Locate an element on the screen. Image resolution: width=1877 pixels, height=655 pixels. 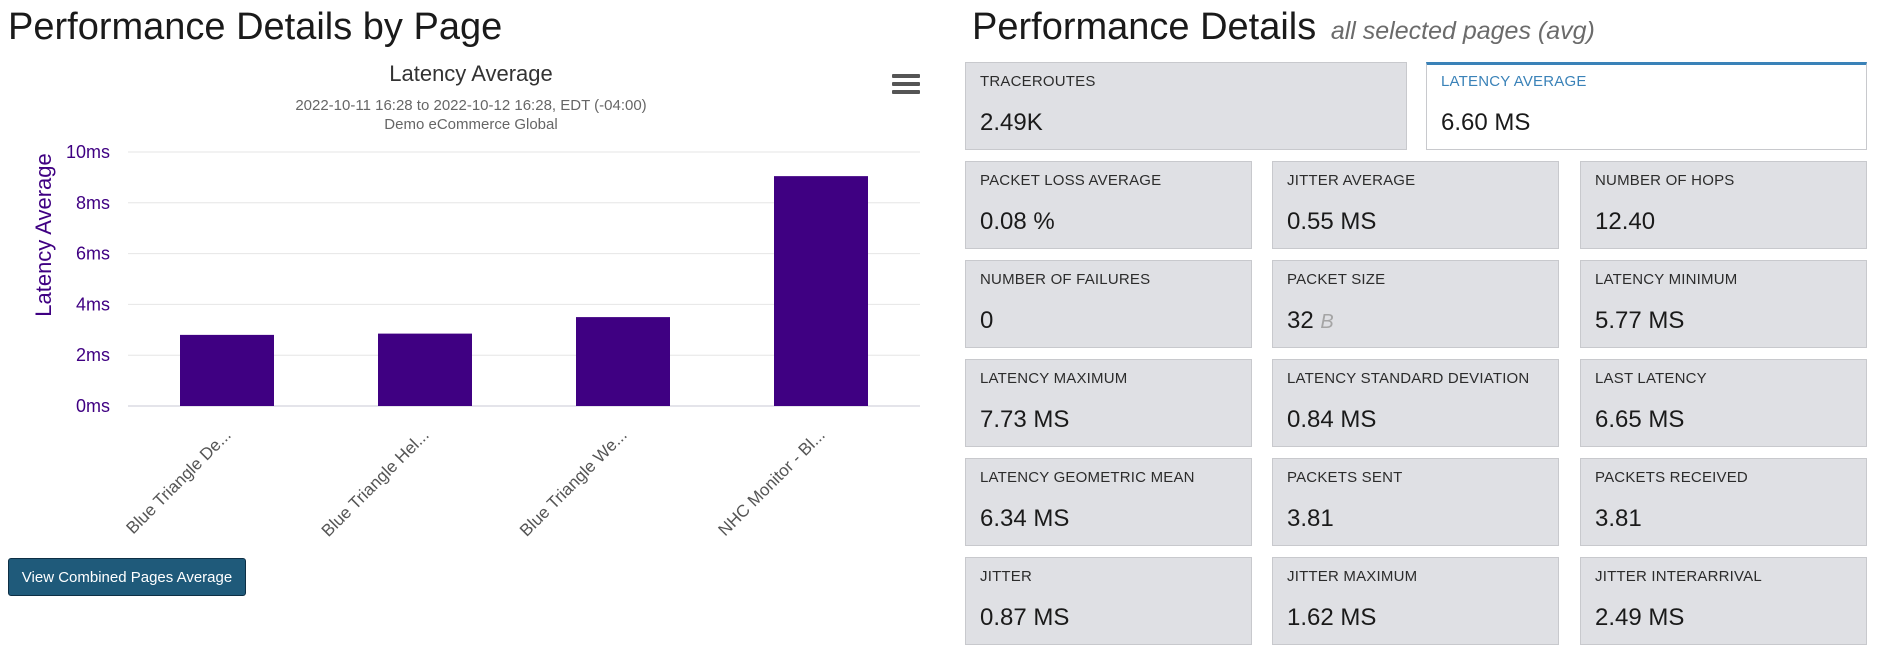
metric-tile-label: PACKETS RECEIVED is located at coordinates (1671, 477).